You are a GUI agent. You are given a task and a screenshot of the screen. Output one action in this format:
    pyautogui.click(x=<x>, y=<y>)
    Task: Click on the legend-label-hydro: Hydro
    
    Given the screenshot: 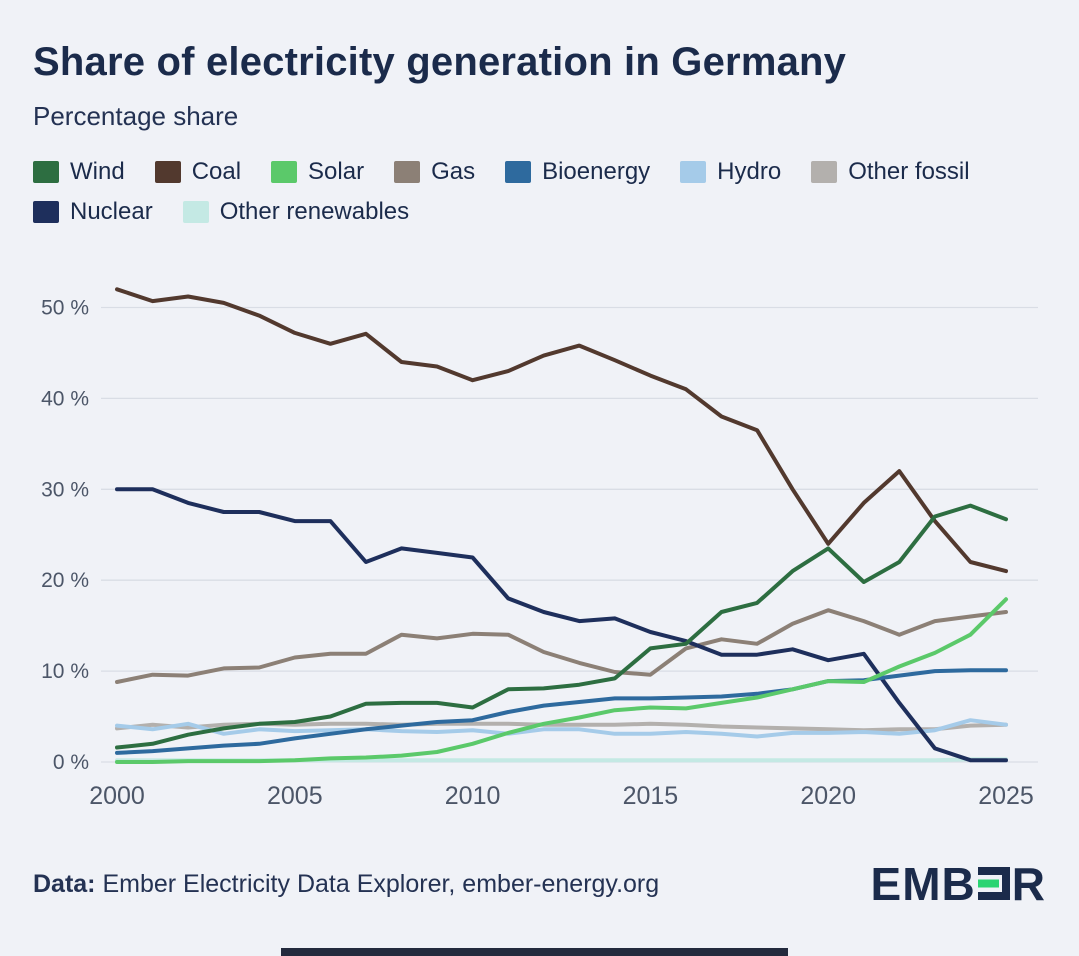 What is the action you would take?
    pyautogui.click(x=749, y=171)
    